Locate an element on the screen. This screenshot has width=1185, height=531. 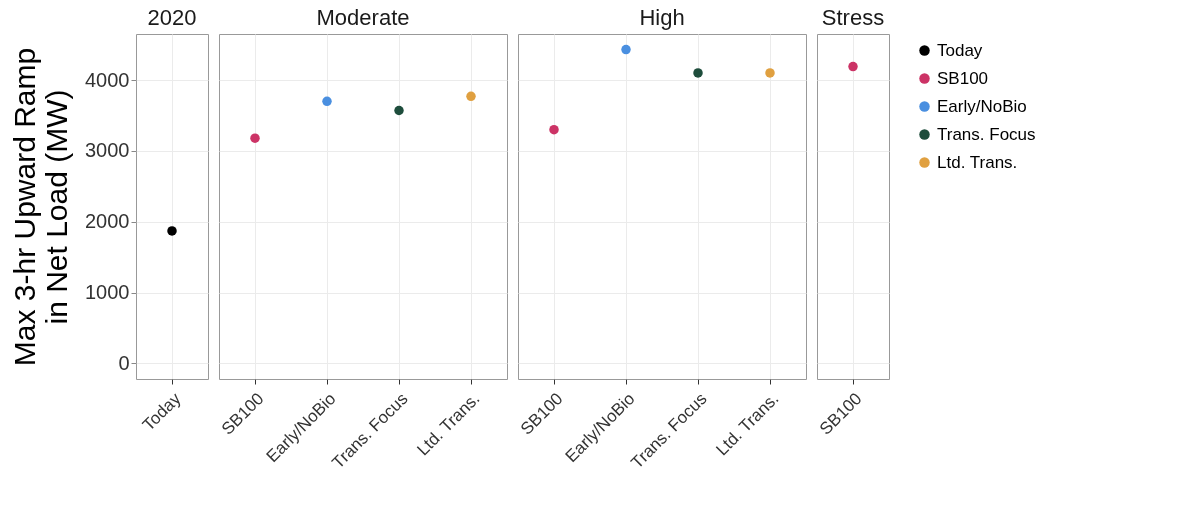
y-tick-label: 0 is located at coordinates (124, 362).